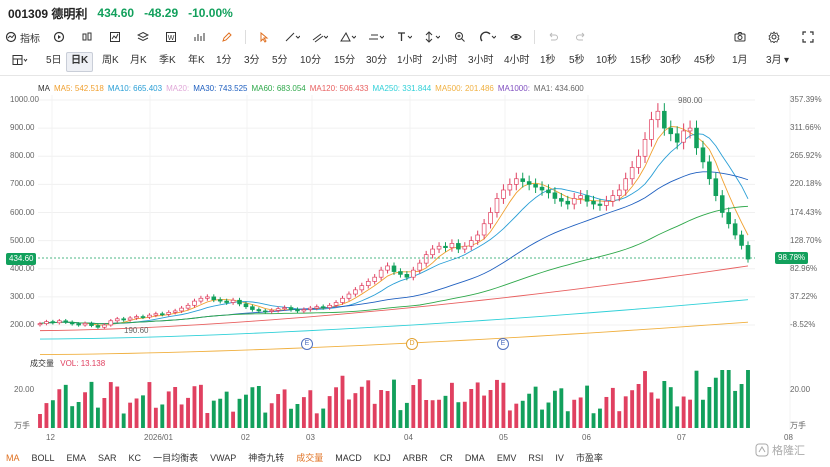 The width and height of the screenshot is (830, 467). Describe the element at coordinates (548, 60) in the screenshot. I see `period-16: 1秒` at that location.